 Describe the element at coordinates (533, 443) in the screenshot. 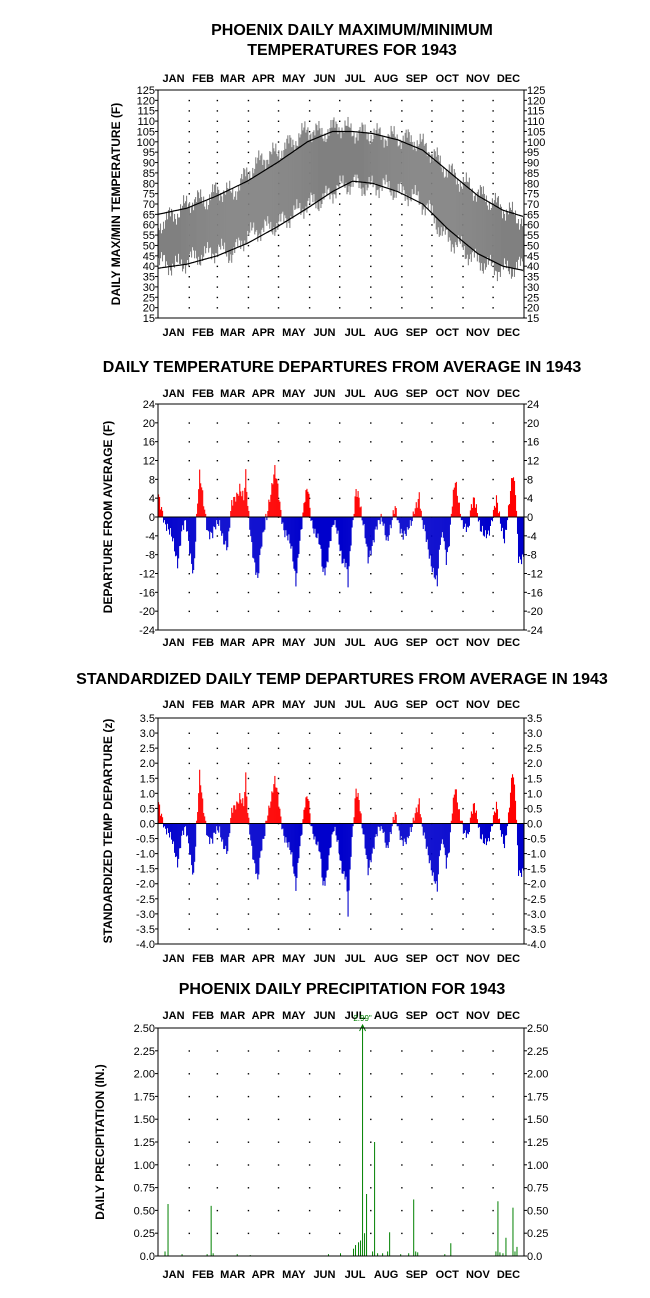

I see `y-tick-label-right: 16` at that location.